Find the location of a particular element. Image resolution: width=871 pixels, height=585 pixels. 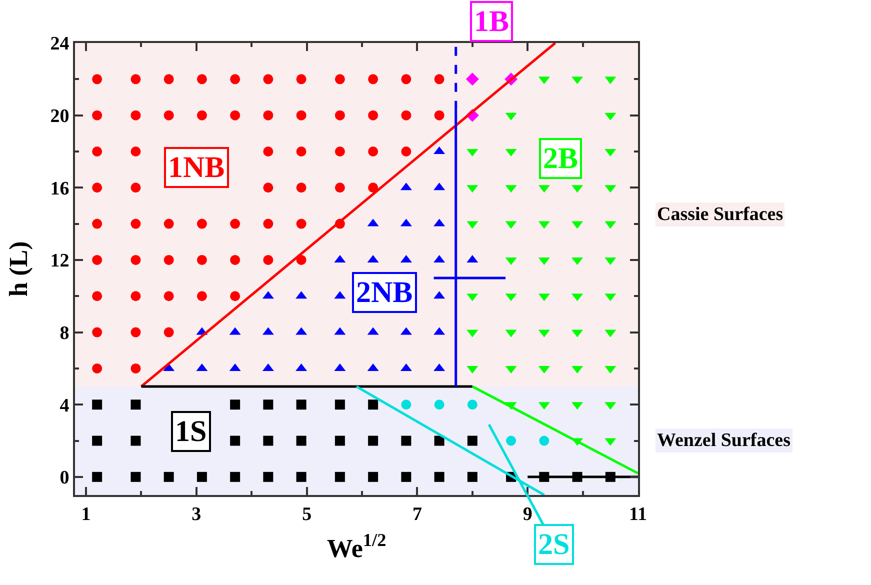

x-axis-title: We$^{1/2}$ is located at coordinates (356, 546).